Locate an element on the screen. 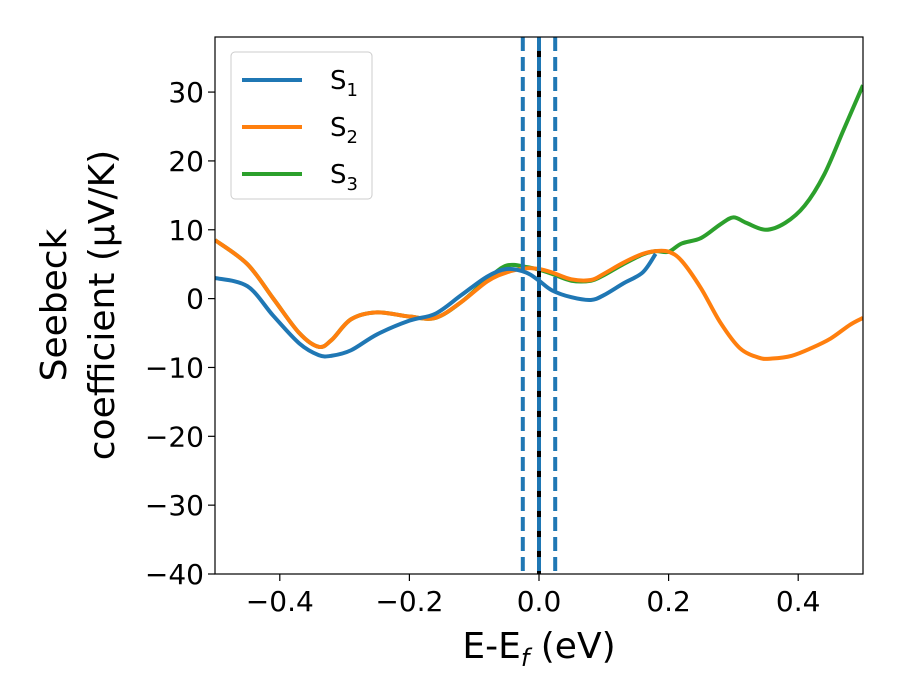 The width and height of the screenshot is (900, 700). x-axis-ticks: −0.4 −0.2 0.0 0.2 0.4 is located at coordinates (533, 596).